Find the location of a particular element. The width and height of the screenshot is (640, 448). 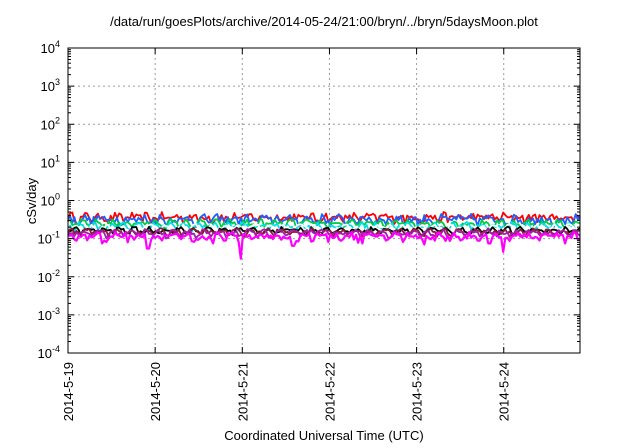

x-tick-label: 2014-5-21 is located at coordinates (242, 391).